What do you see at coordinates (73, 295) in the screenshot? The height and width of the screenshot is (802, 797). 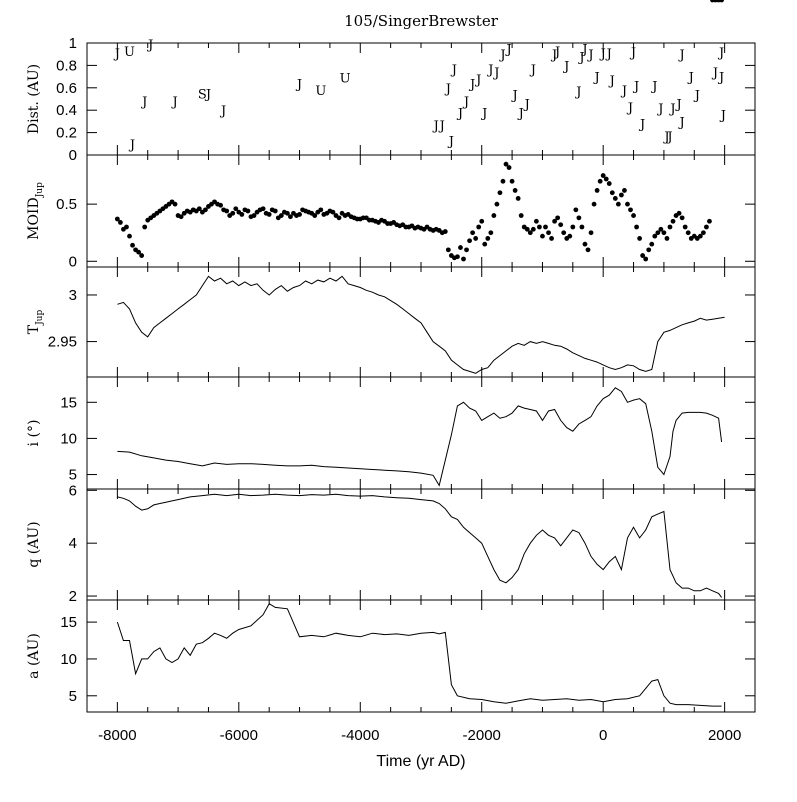 I see `y-tick-label: 3` at bounding box center [73, 295].